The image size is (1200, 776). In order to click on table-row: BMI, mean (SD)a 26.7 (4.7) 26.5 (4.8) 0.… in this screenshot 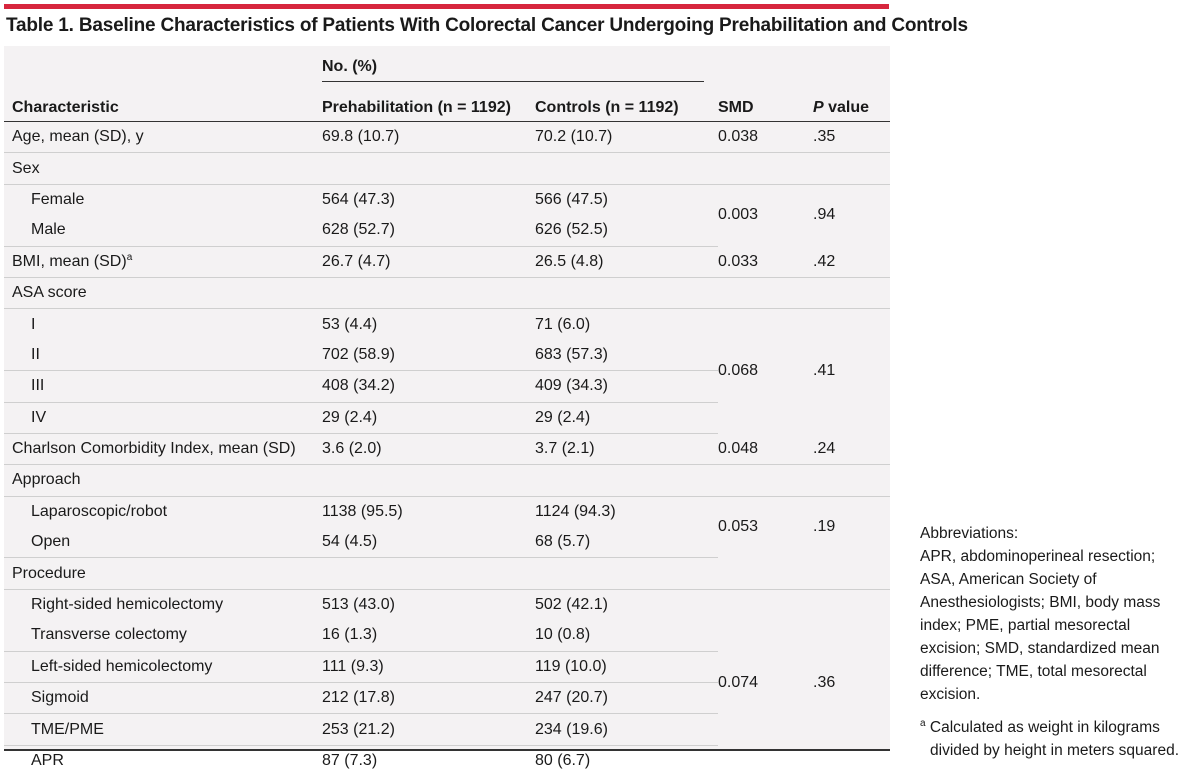, I will do `click(447, 262)`.